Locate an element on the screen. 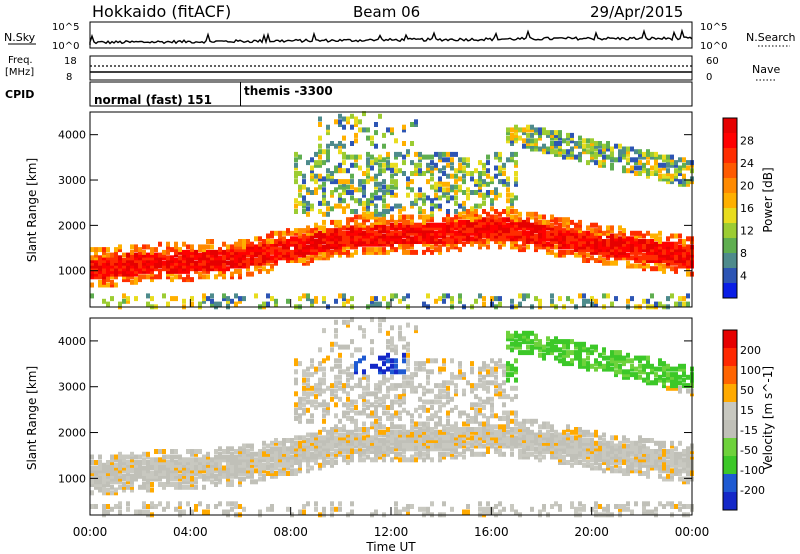 The image size is (800, 554). heatmap-cell-power-1940 is located at coordinates (556, 152).